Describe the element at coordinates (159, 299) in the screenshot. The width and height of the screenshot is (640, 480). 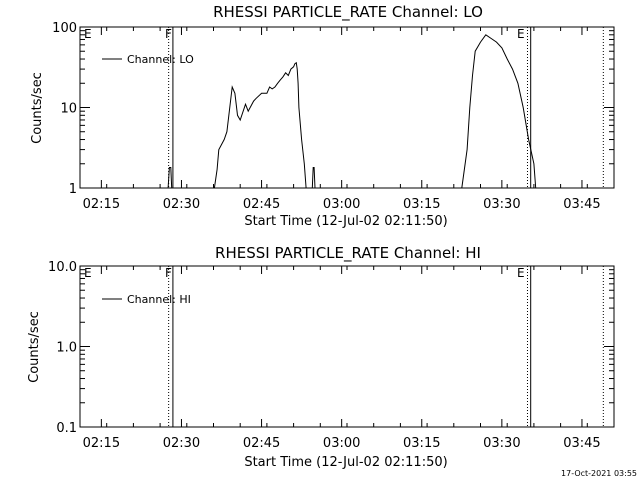
I see `legend-label: Channel: HI` at that location.